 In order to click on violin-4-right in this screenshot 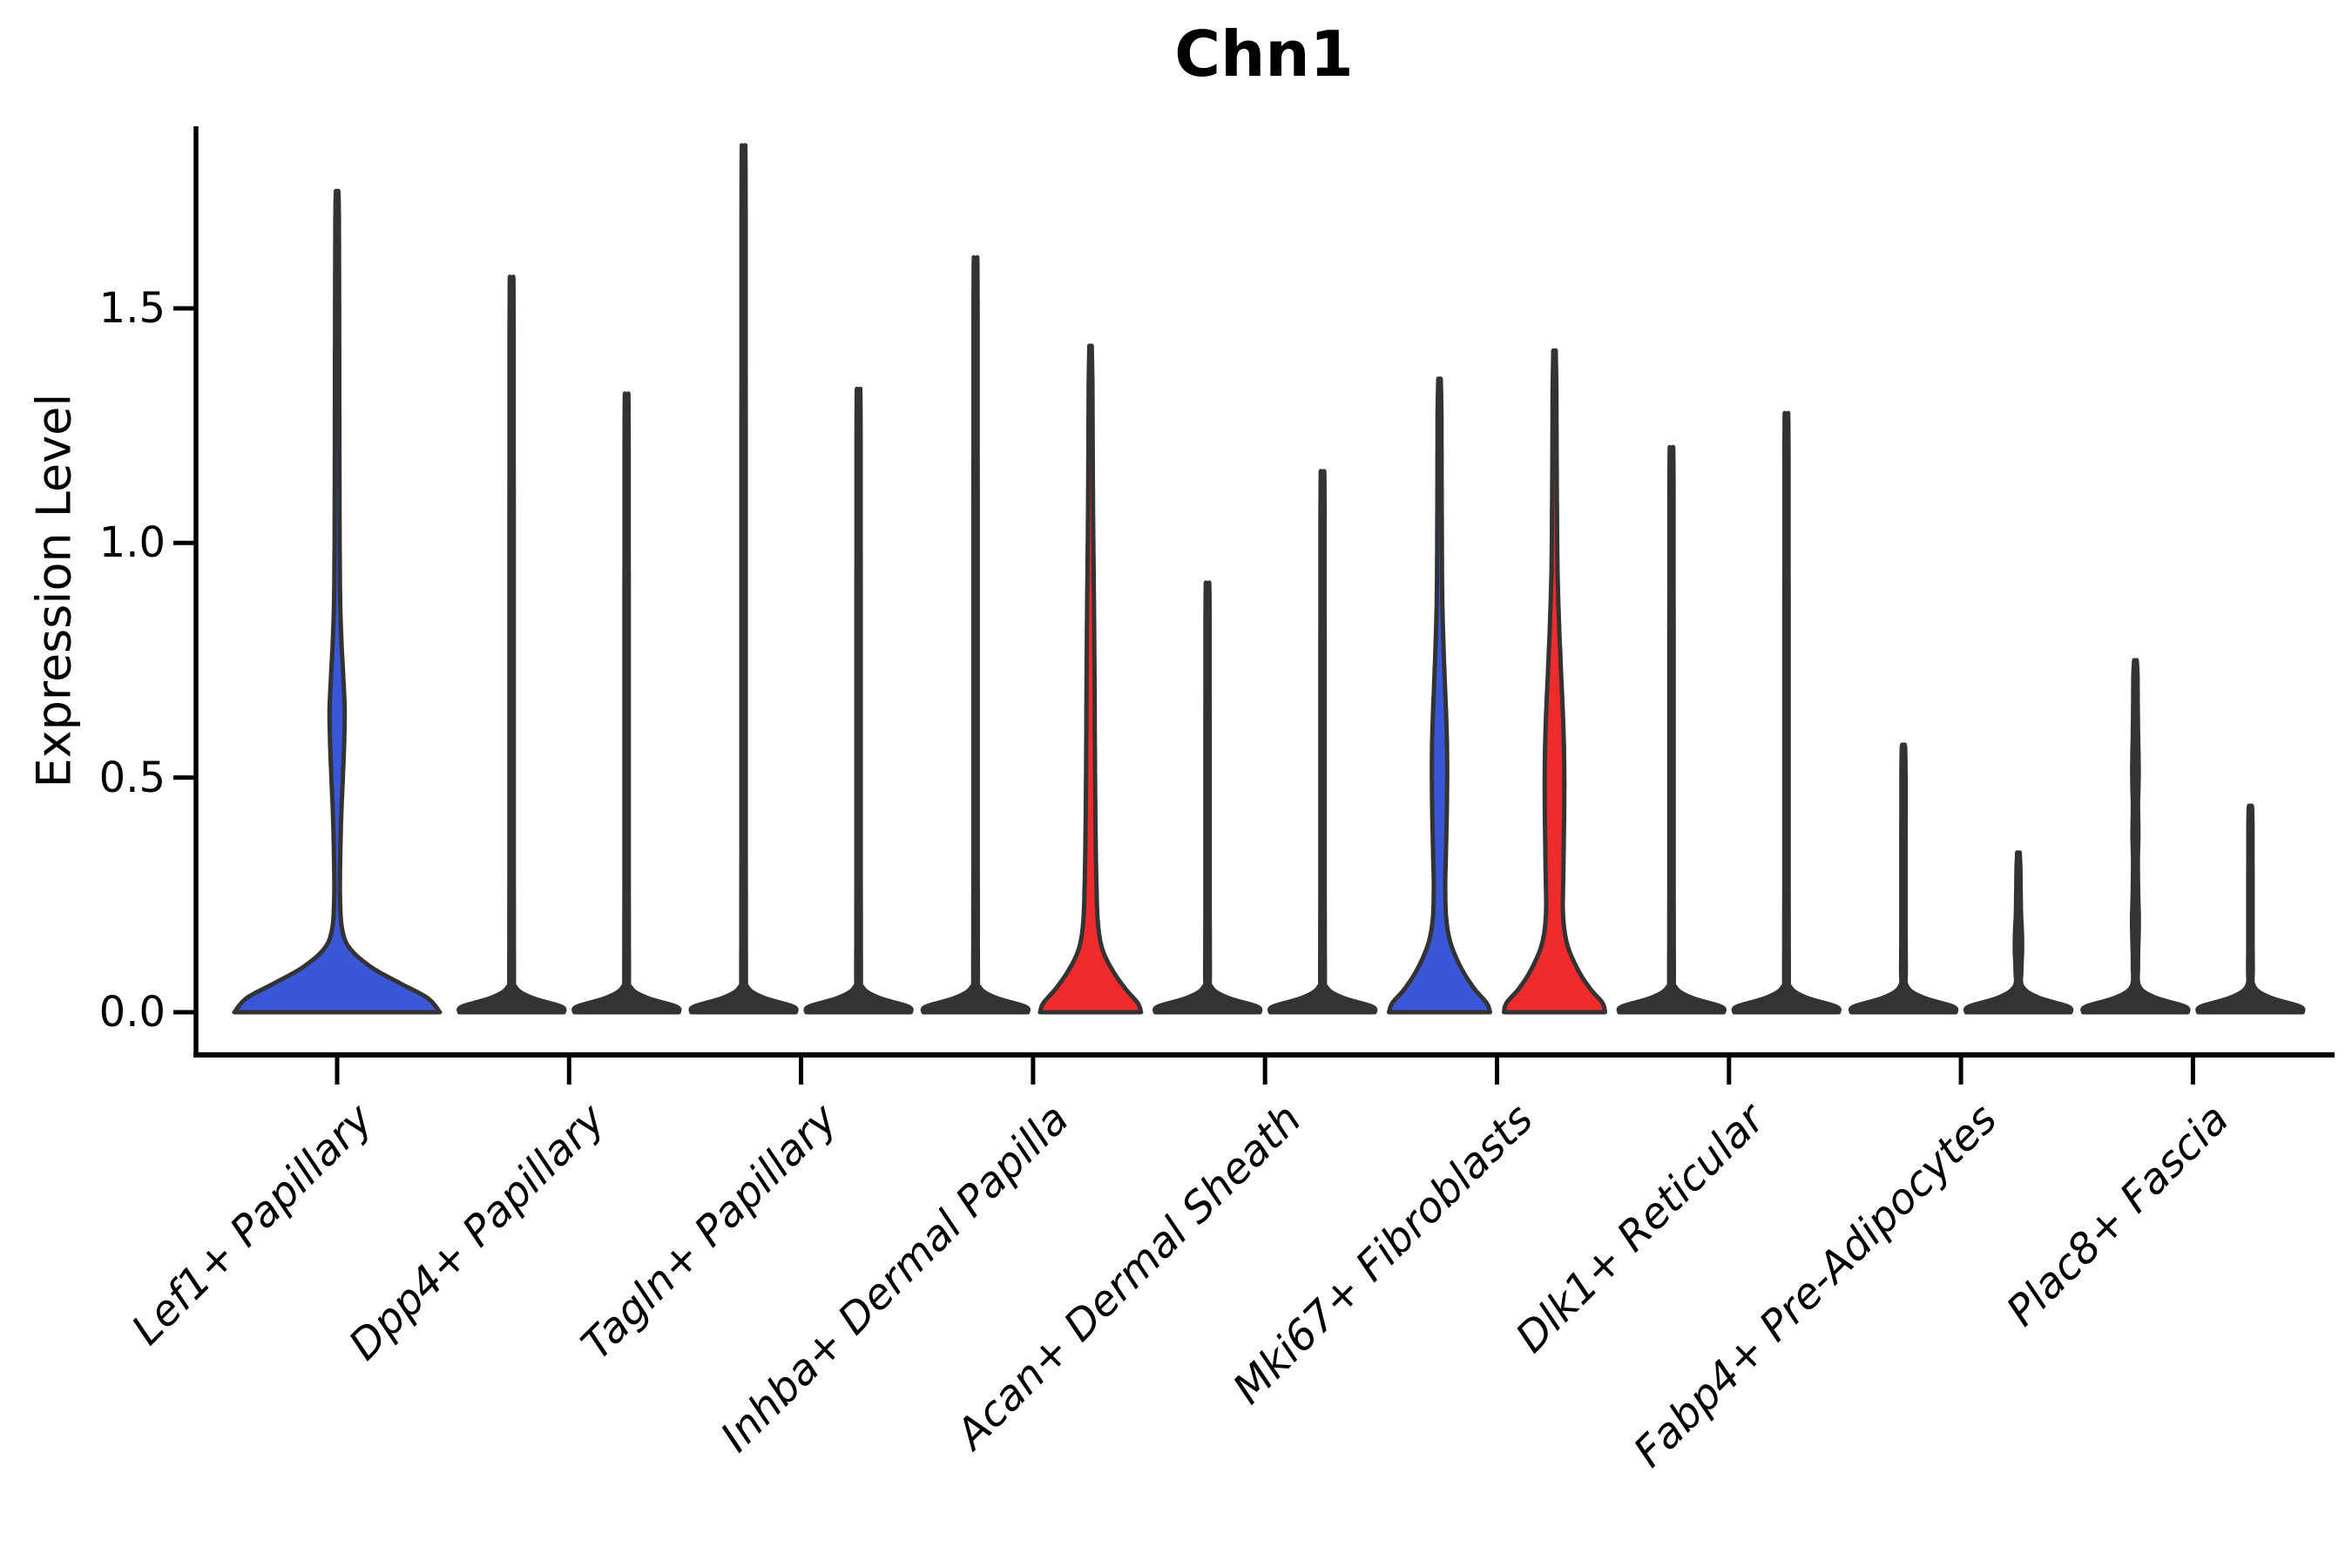, I will do `click(1322, 742)`.